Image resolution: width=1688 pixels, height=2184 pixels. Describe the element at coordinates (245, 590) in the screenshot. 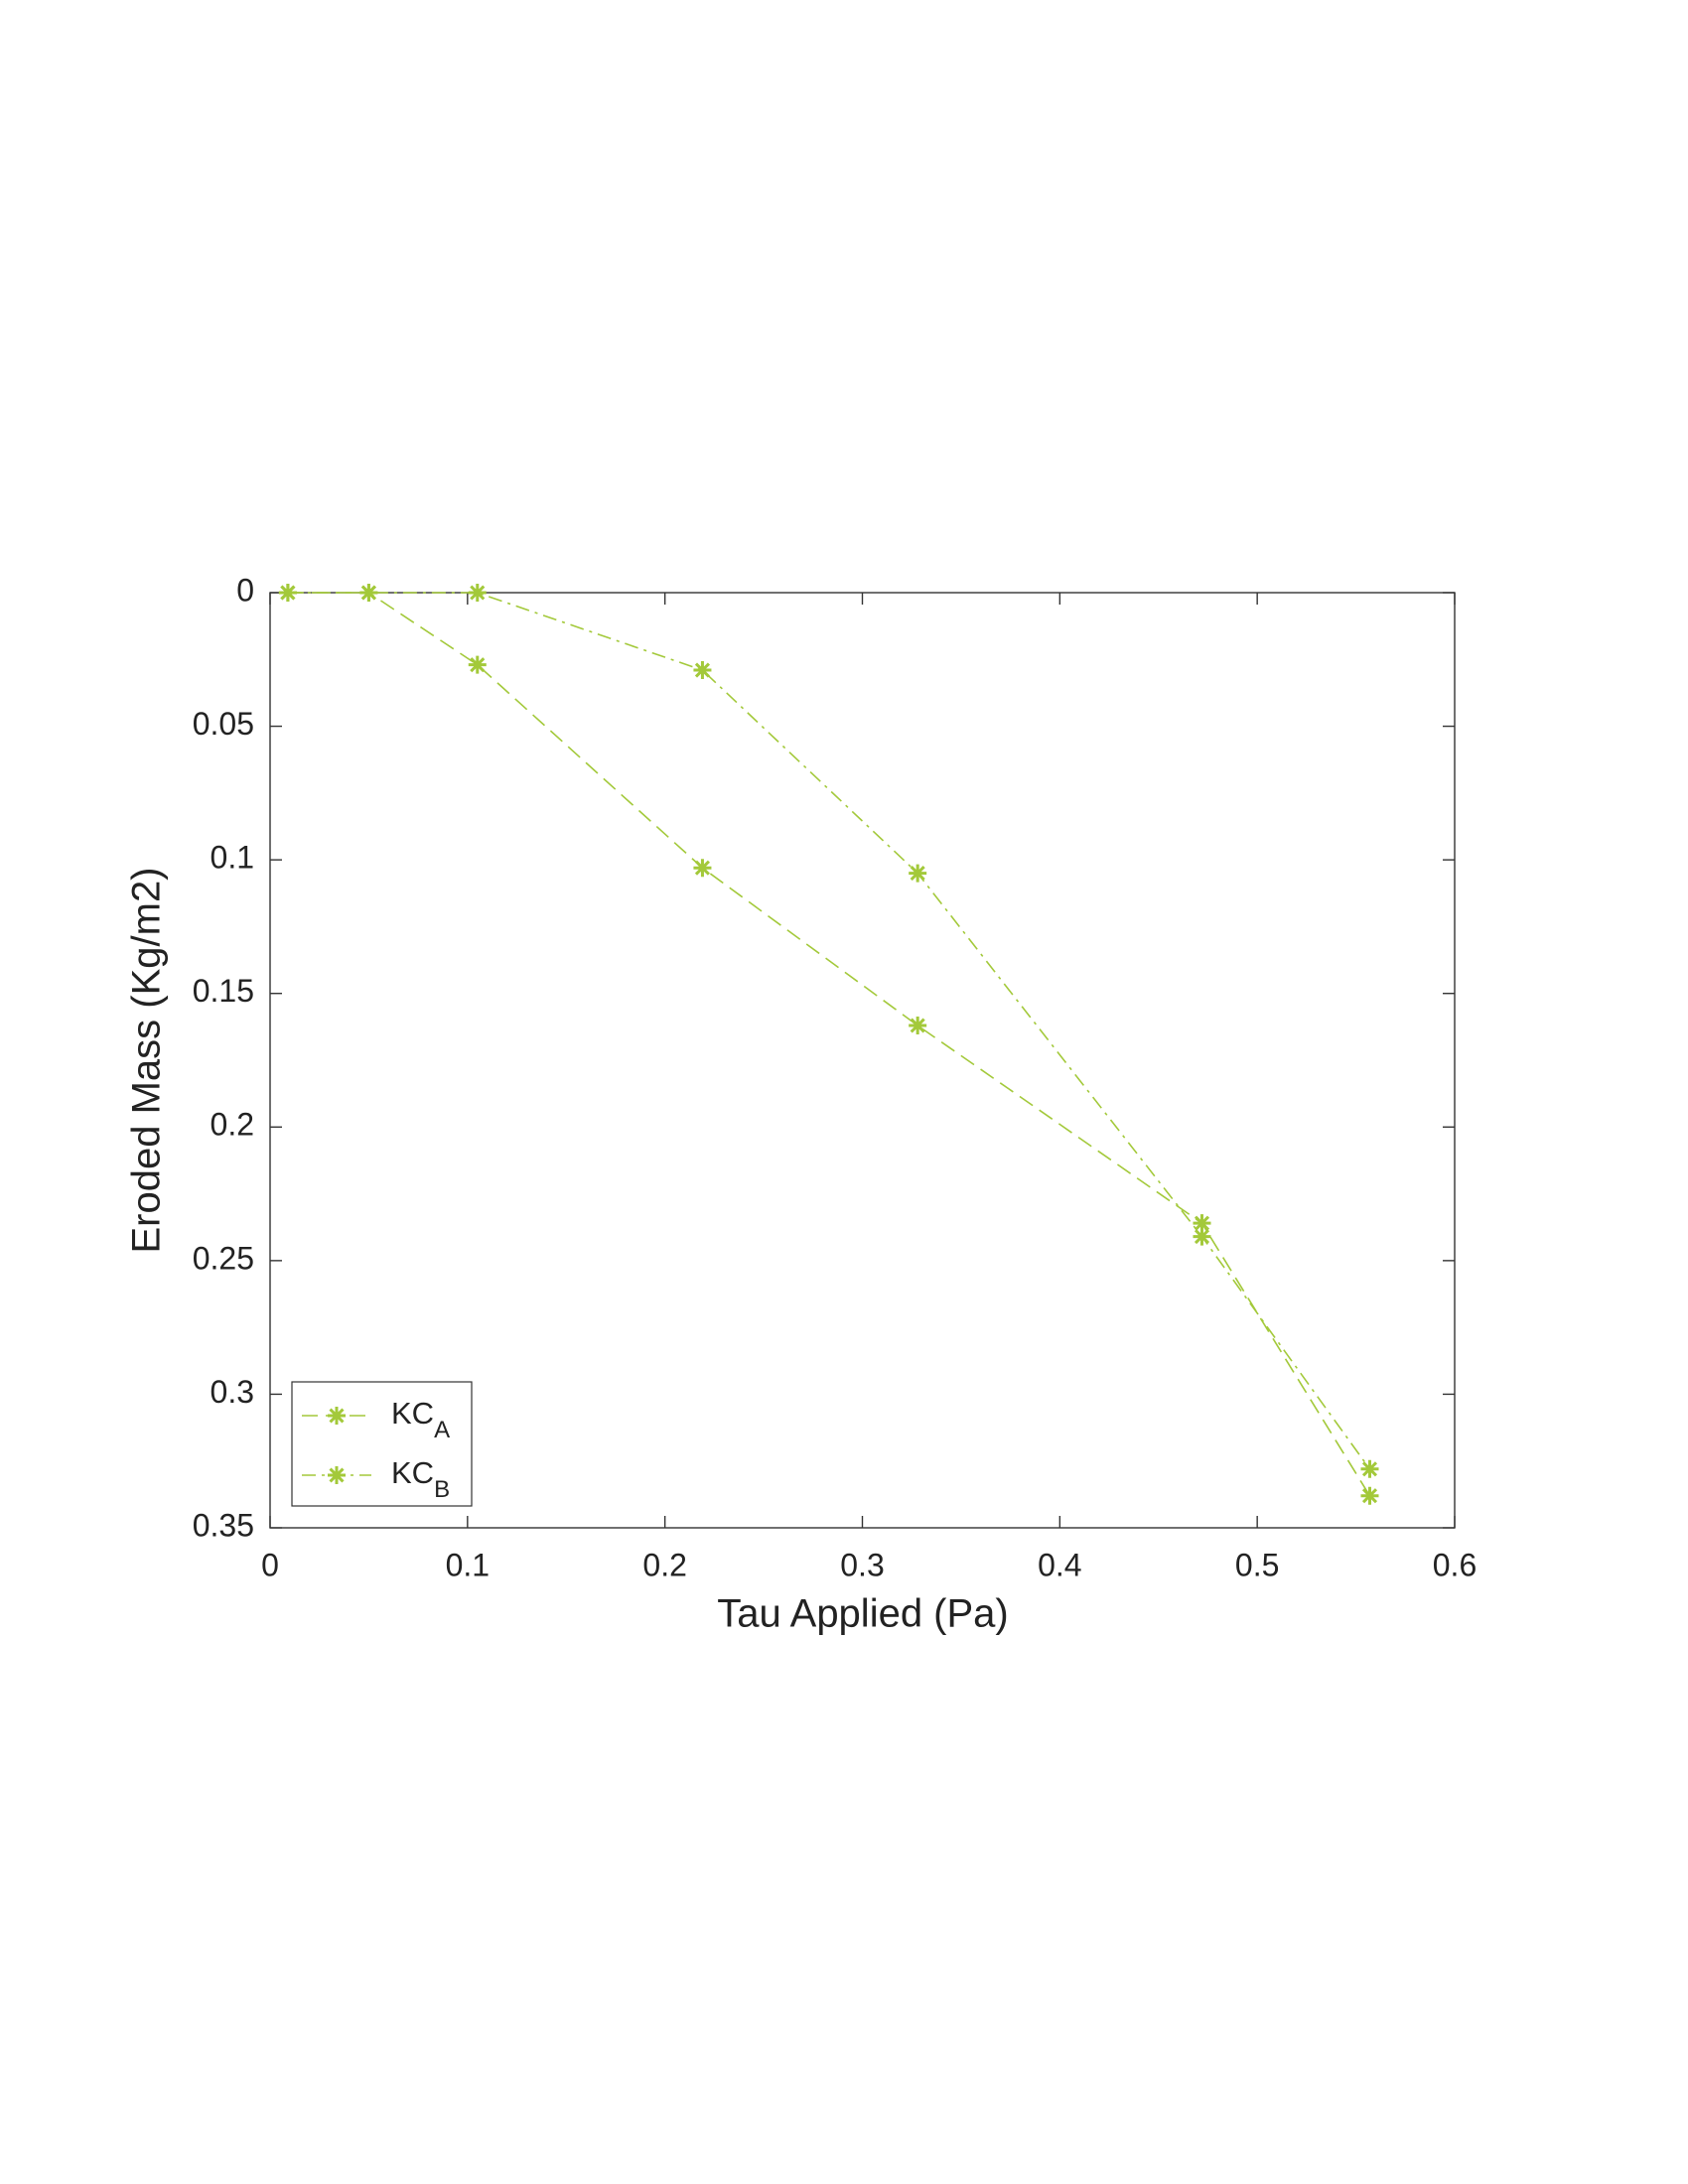

I see `y-tick-label: 0` at that location.